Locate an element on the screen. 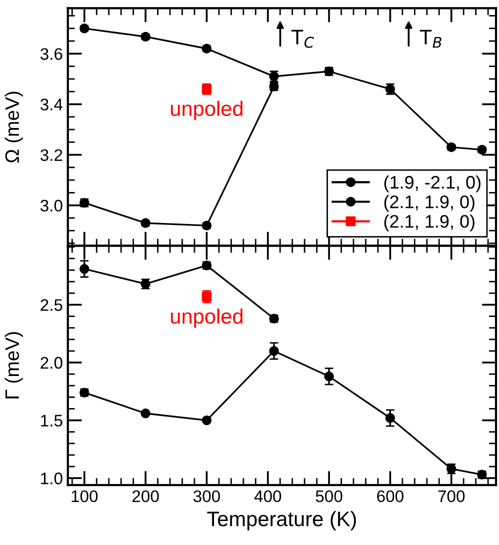 Image resolution: width=499 pixels, height=545 pixels. y-tick-label: 2.0 is located at coordinates (51, 362).